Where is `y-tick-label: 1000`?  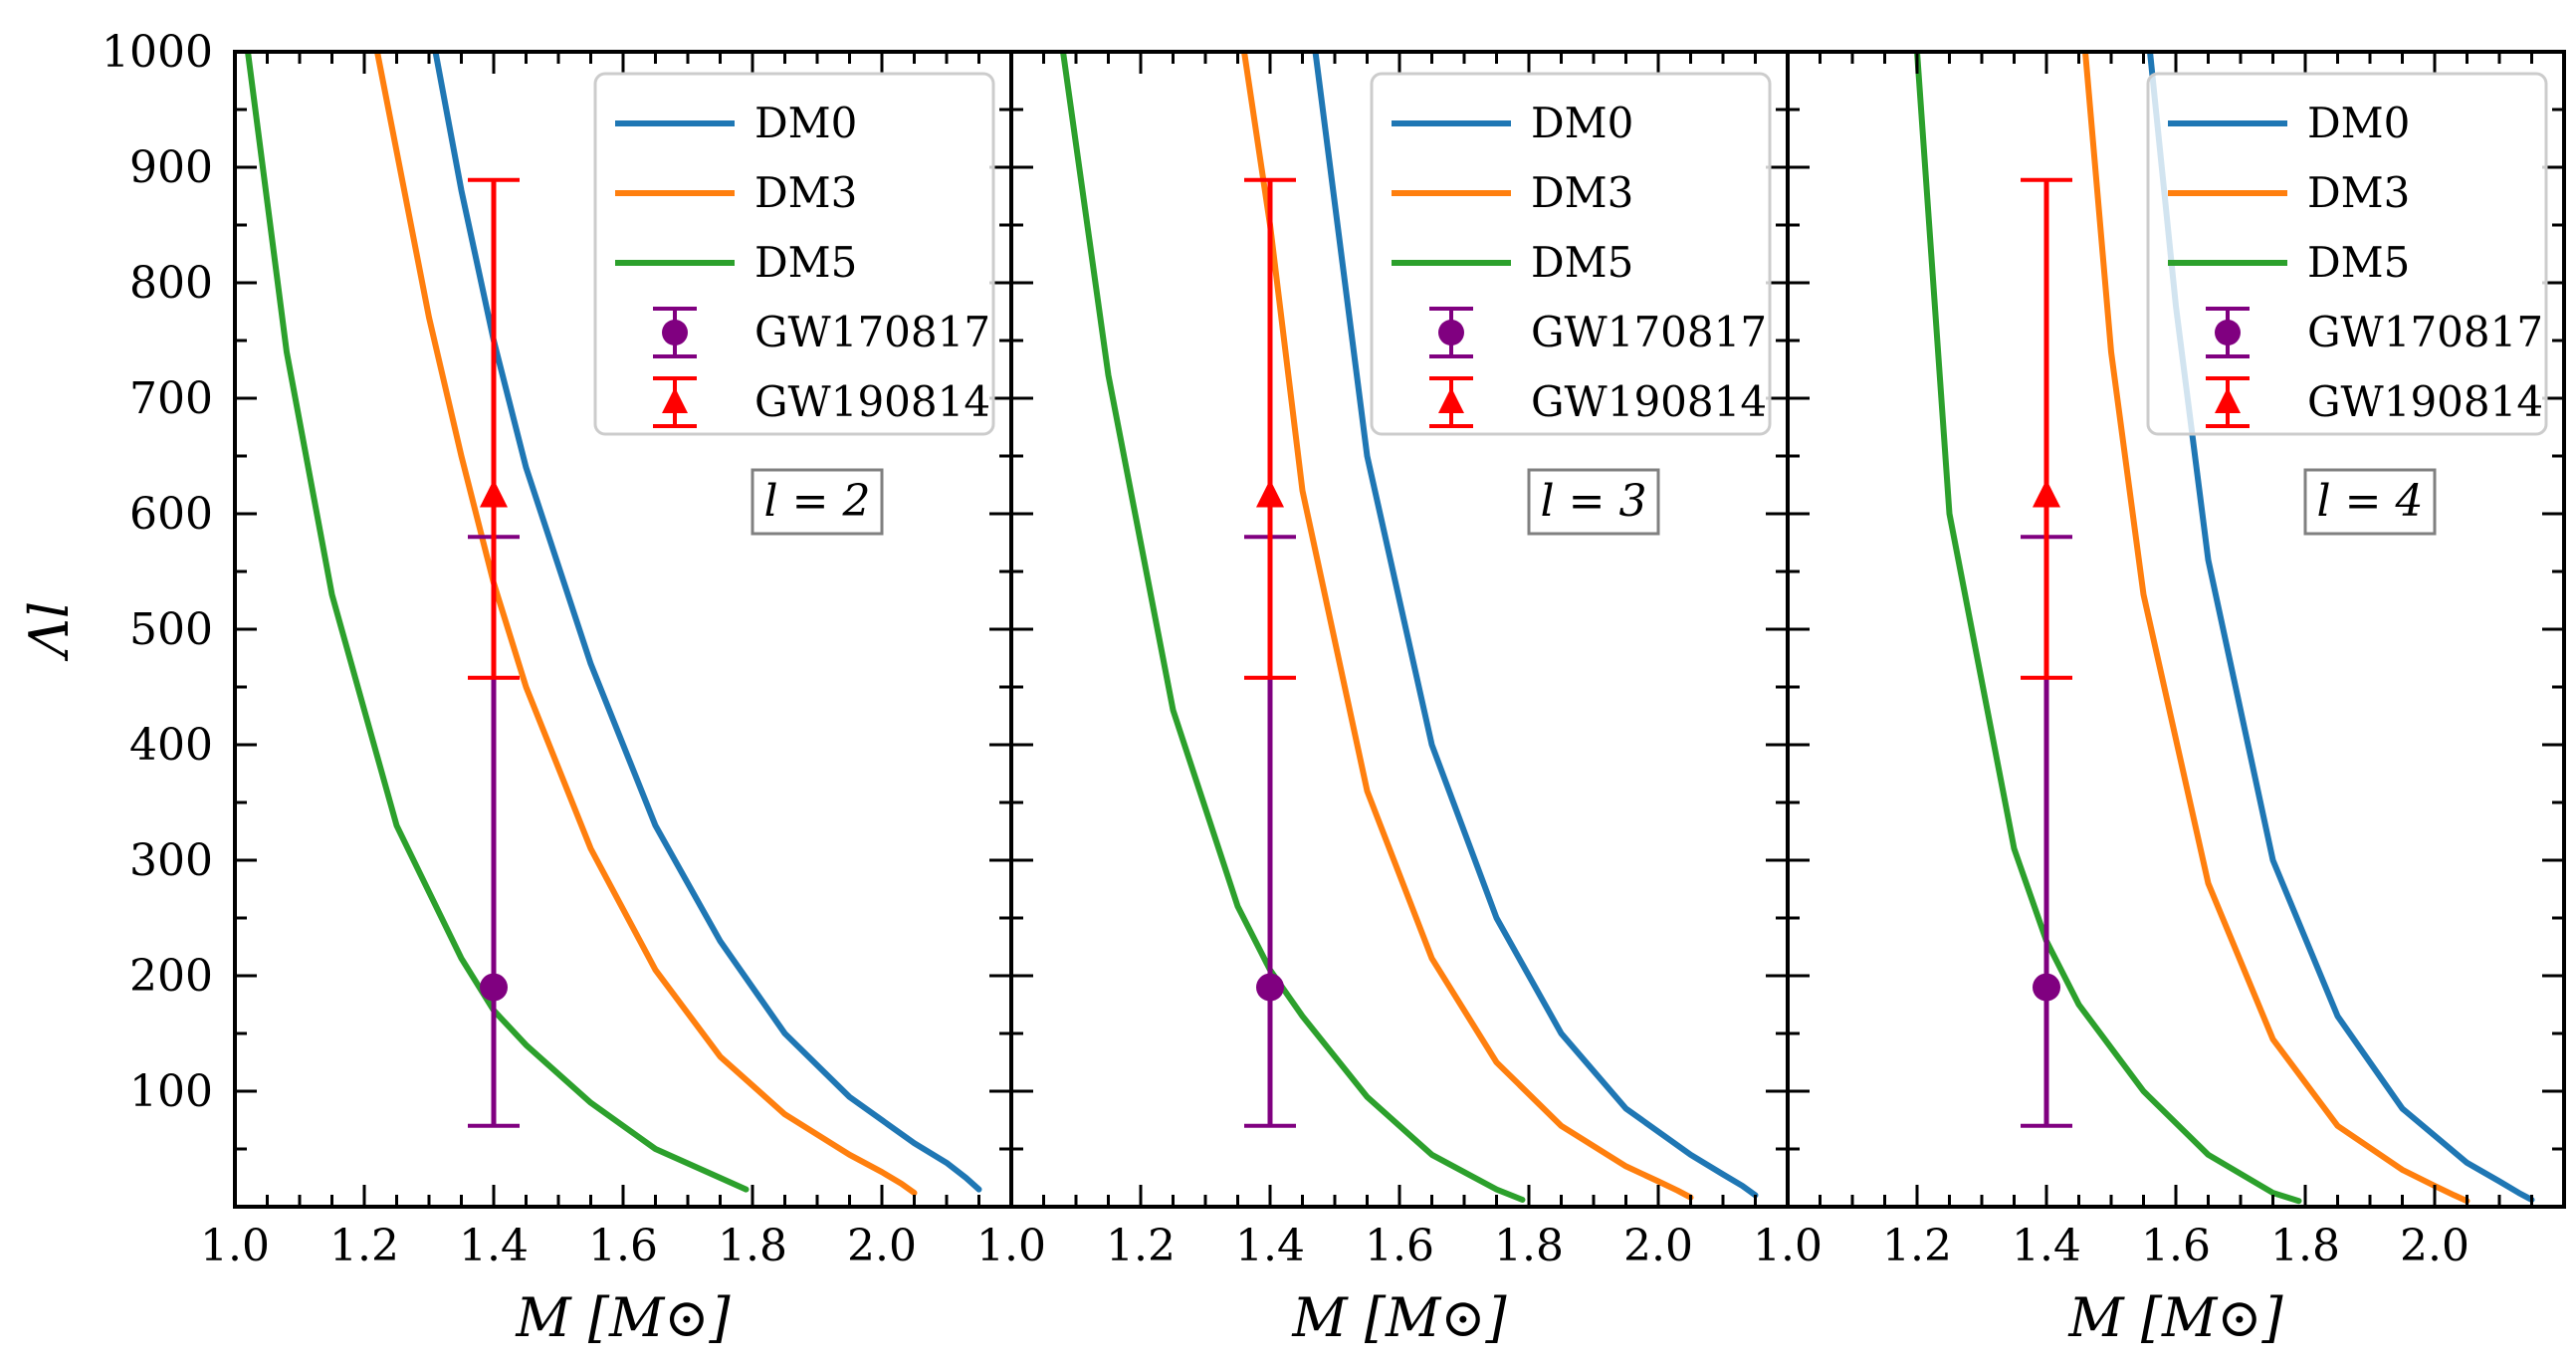 y-tick-label: 1000 is located at coordinates (157, 52).